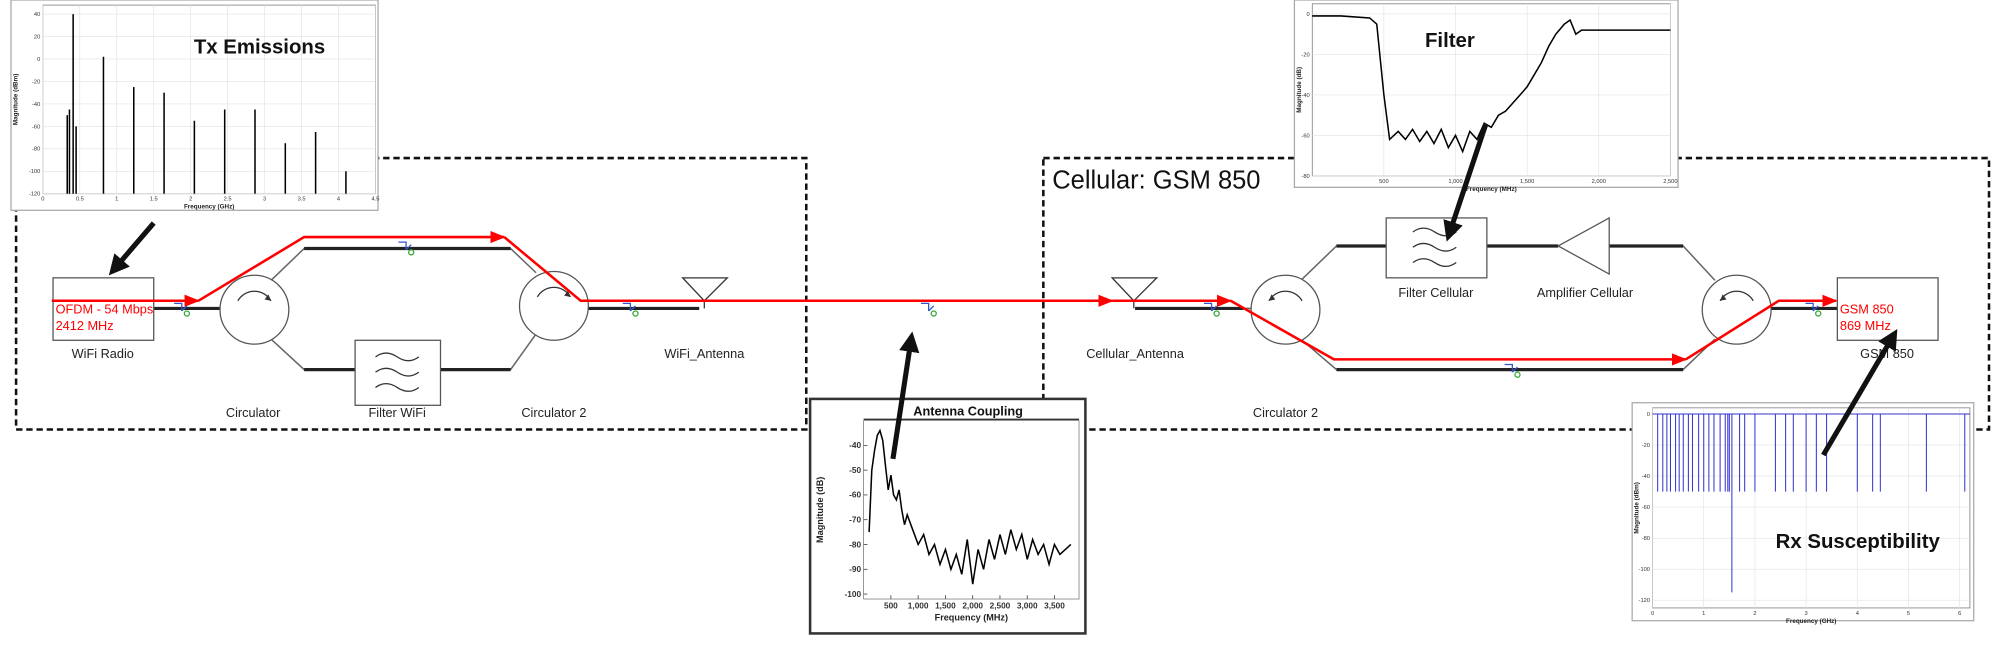 The width and height of the screenshot is (2000, 650). Describe the element at coordinates (37, 37) in the screenshot. I see `y-tick-label: 20` at that location.